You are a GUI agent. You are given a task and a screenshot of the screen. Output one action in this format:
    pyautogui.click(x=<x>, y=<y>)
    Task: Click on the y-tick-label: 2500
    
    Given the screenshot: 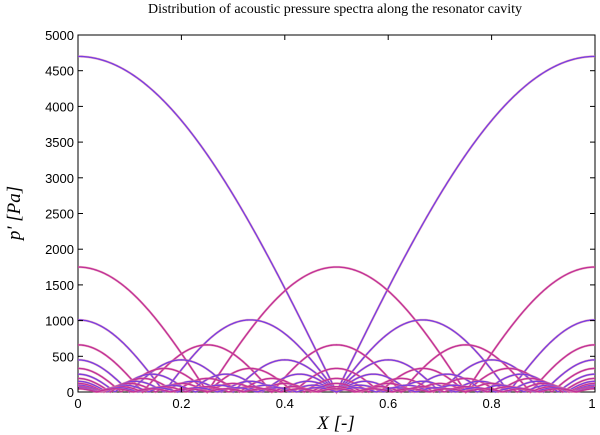 What is the action you would take?
    pyautogui.click(x=59, y=214)
    